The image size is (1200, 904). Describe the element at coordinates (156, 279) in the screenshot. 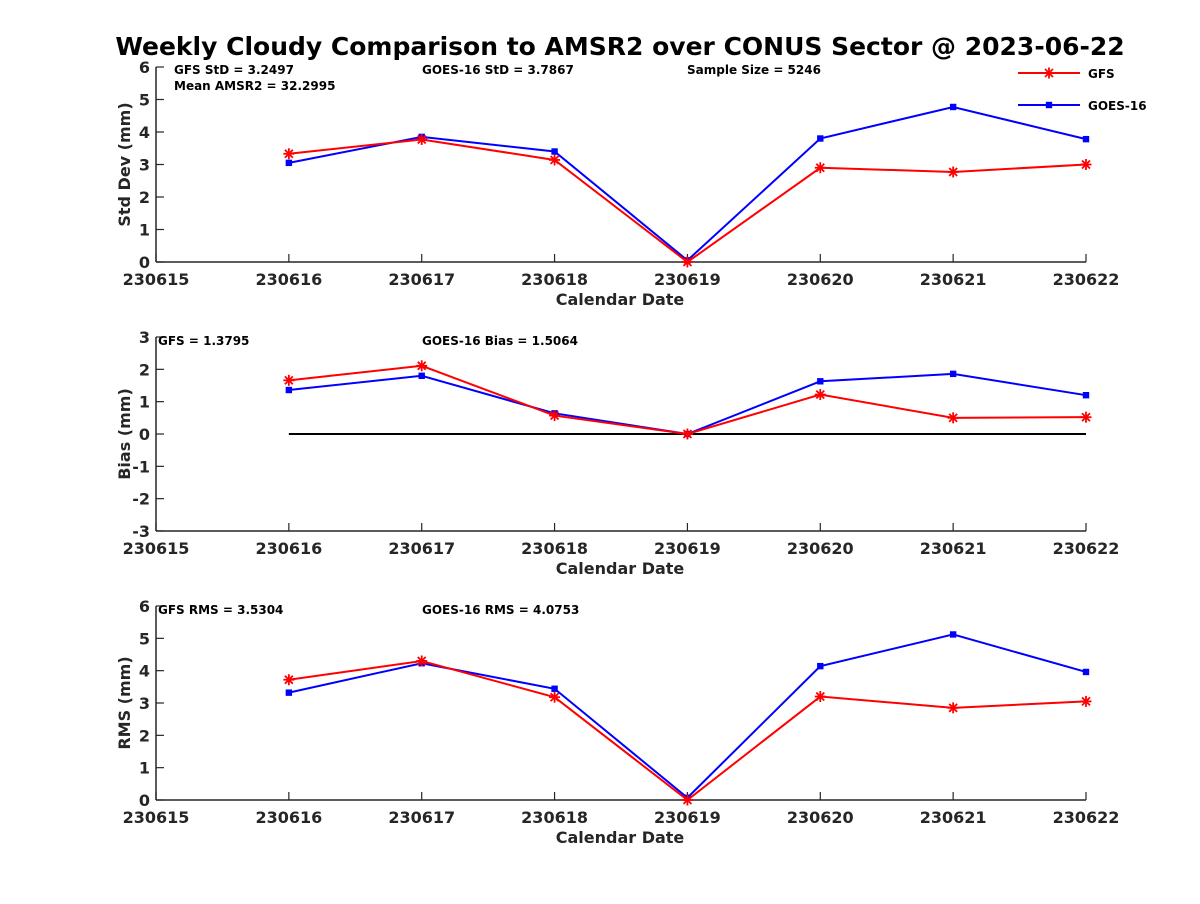

I see `x-tick-label: 230615` at that location.